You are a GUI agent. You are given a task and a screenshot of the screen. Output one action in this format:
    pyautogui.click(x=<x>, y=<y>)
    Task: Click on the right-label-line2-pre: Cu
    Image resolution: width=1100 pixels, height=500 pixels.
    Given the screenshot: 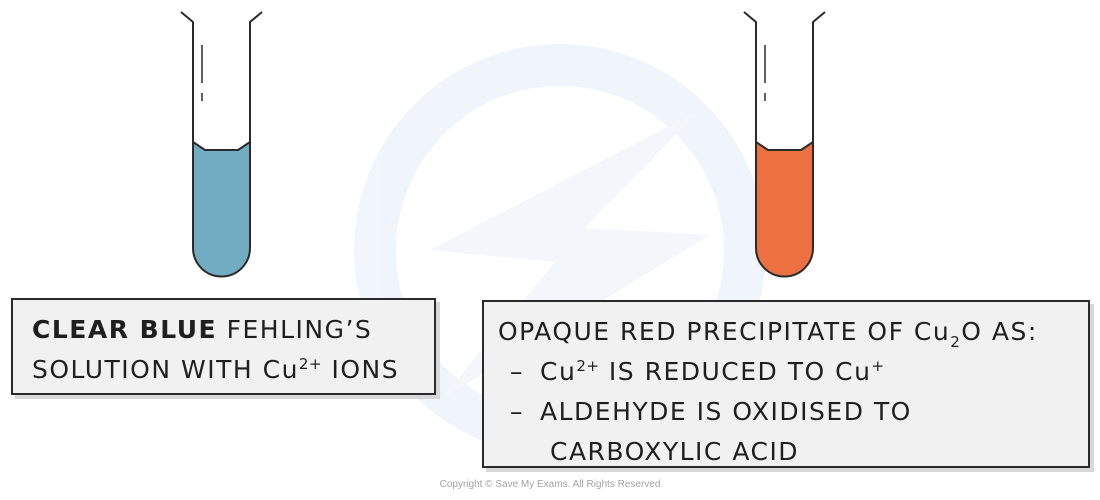 What is the action you would take?
    pyautogui.click(x=558, y=371)
    